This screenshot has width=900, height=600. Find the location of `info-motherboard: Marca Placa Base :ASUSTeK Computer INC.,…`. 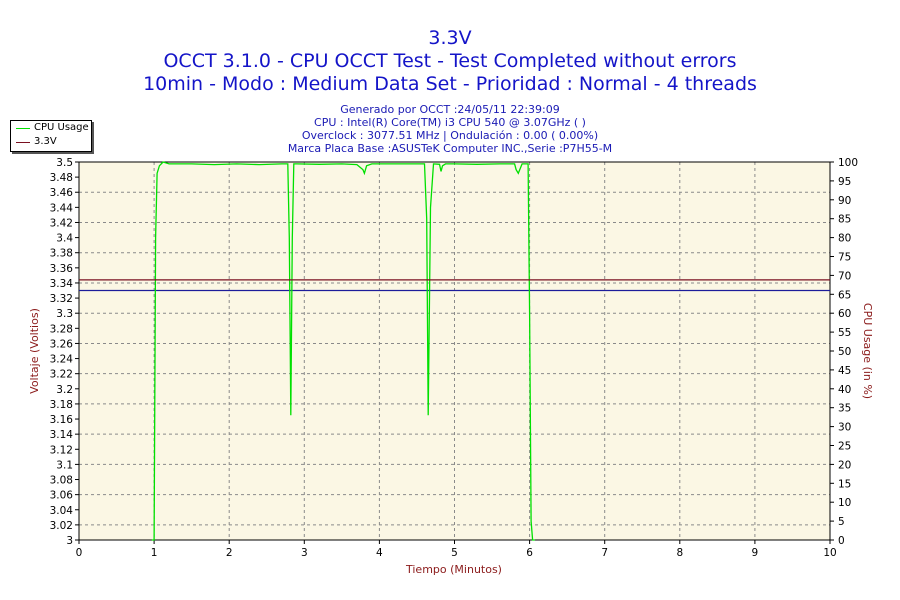

info-motherboard: Marca Placa Base :ASUSTeK Computer INC.,… is located at coordinates (450, 148).